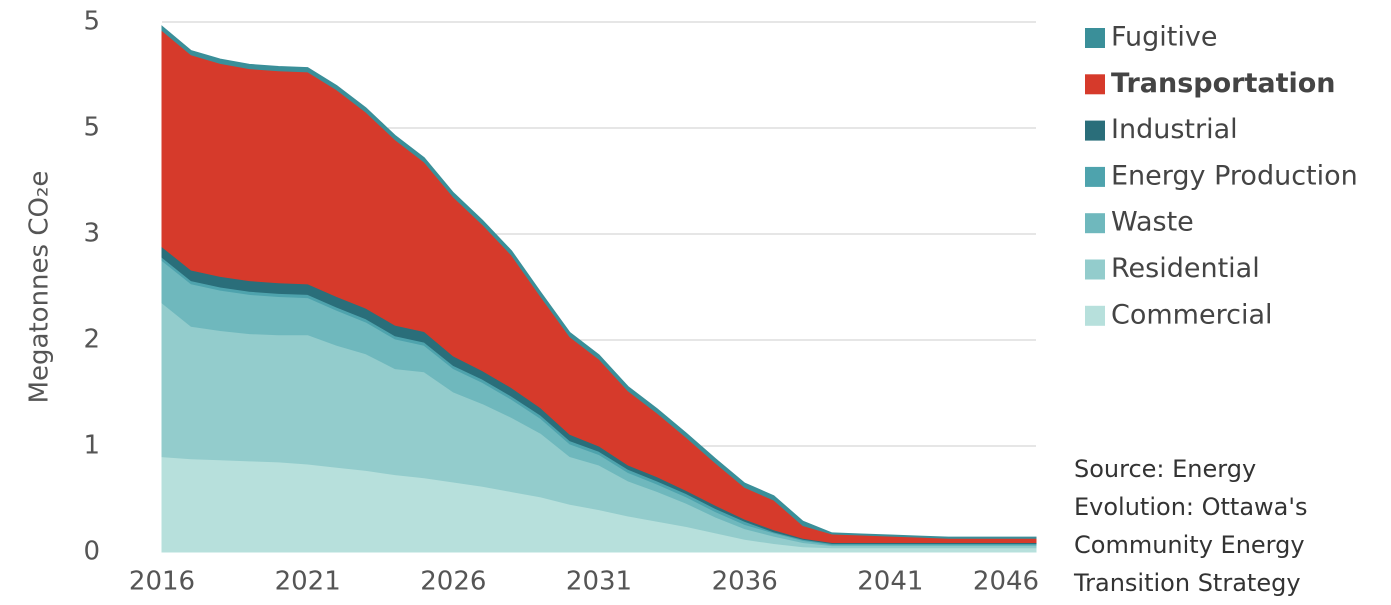 The image size is (1391, 605). What do you see at coordinates (1165, 469) in the screenshot?
I see `source-note: Source: Energy` at bounding box center [1165, 469].